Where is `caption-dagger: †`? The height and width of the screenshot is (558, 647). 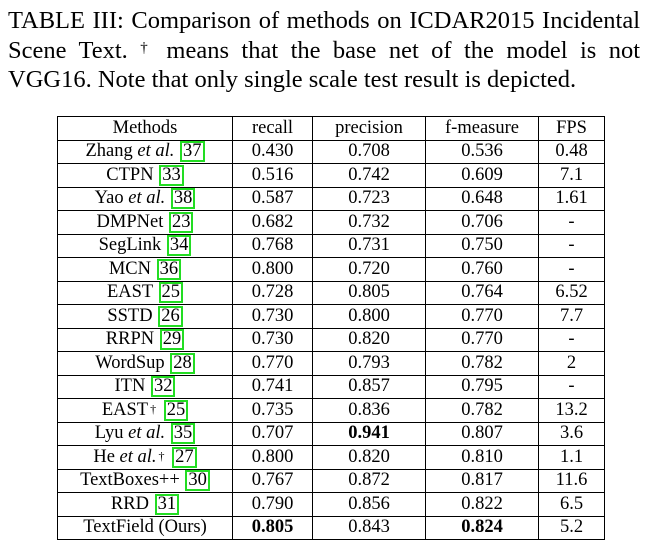 caption-dagger: † is located at coordinates (147, 47).